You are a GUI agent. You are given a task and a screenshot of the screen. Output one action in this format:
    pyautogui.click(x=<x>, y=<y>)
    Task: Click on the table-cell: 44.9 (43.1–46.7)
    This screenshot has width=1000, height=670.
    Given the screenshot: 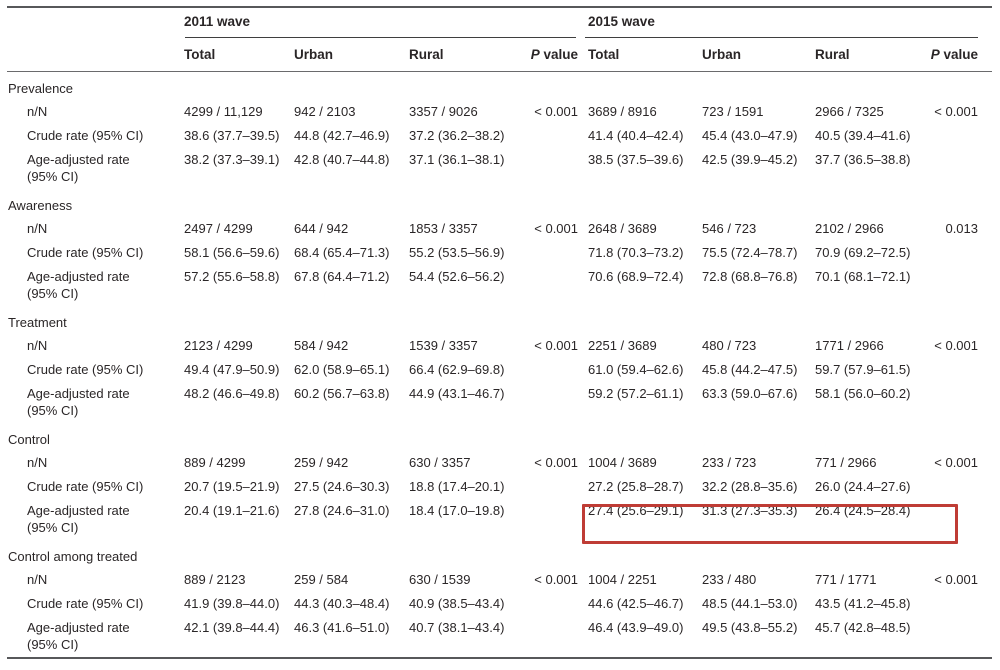 What is the action you would take?
    pyautogui.click(x=457, y=393)
    